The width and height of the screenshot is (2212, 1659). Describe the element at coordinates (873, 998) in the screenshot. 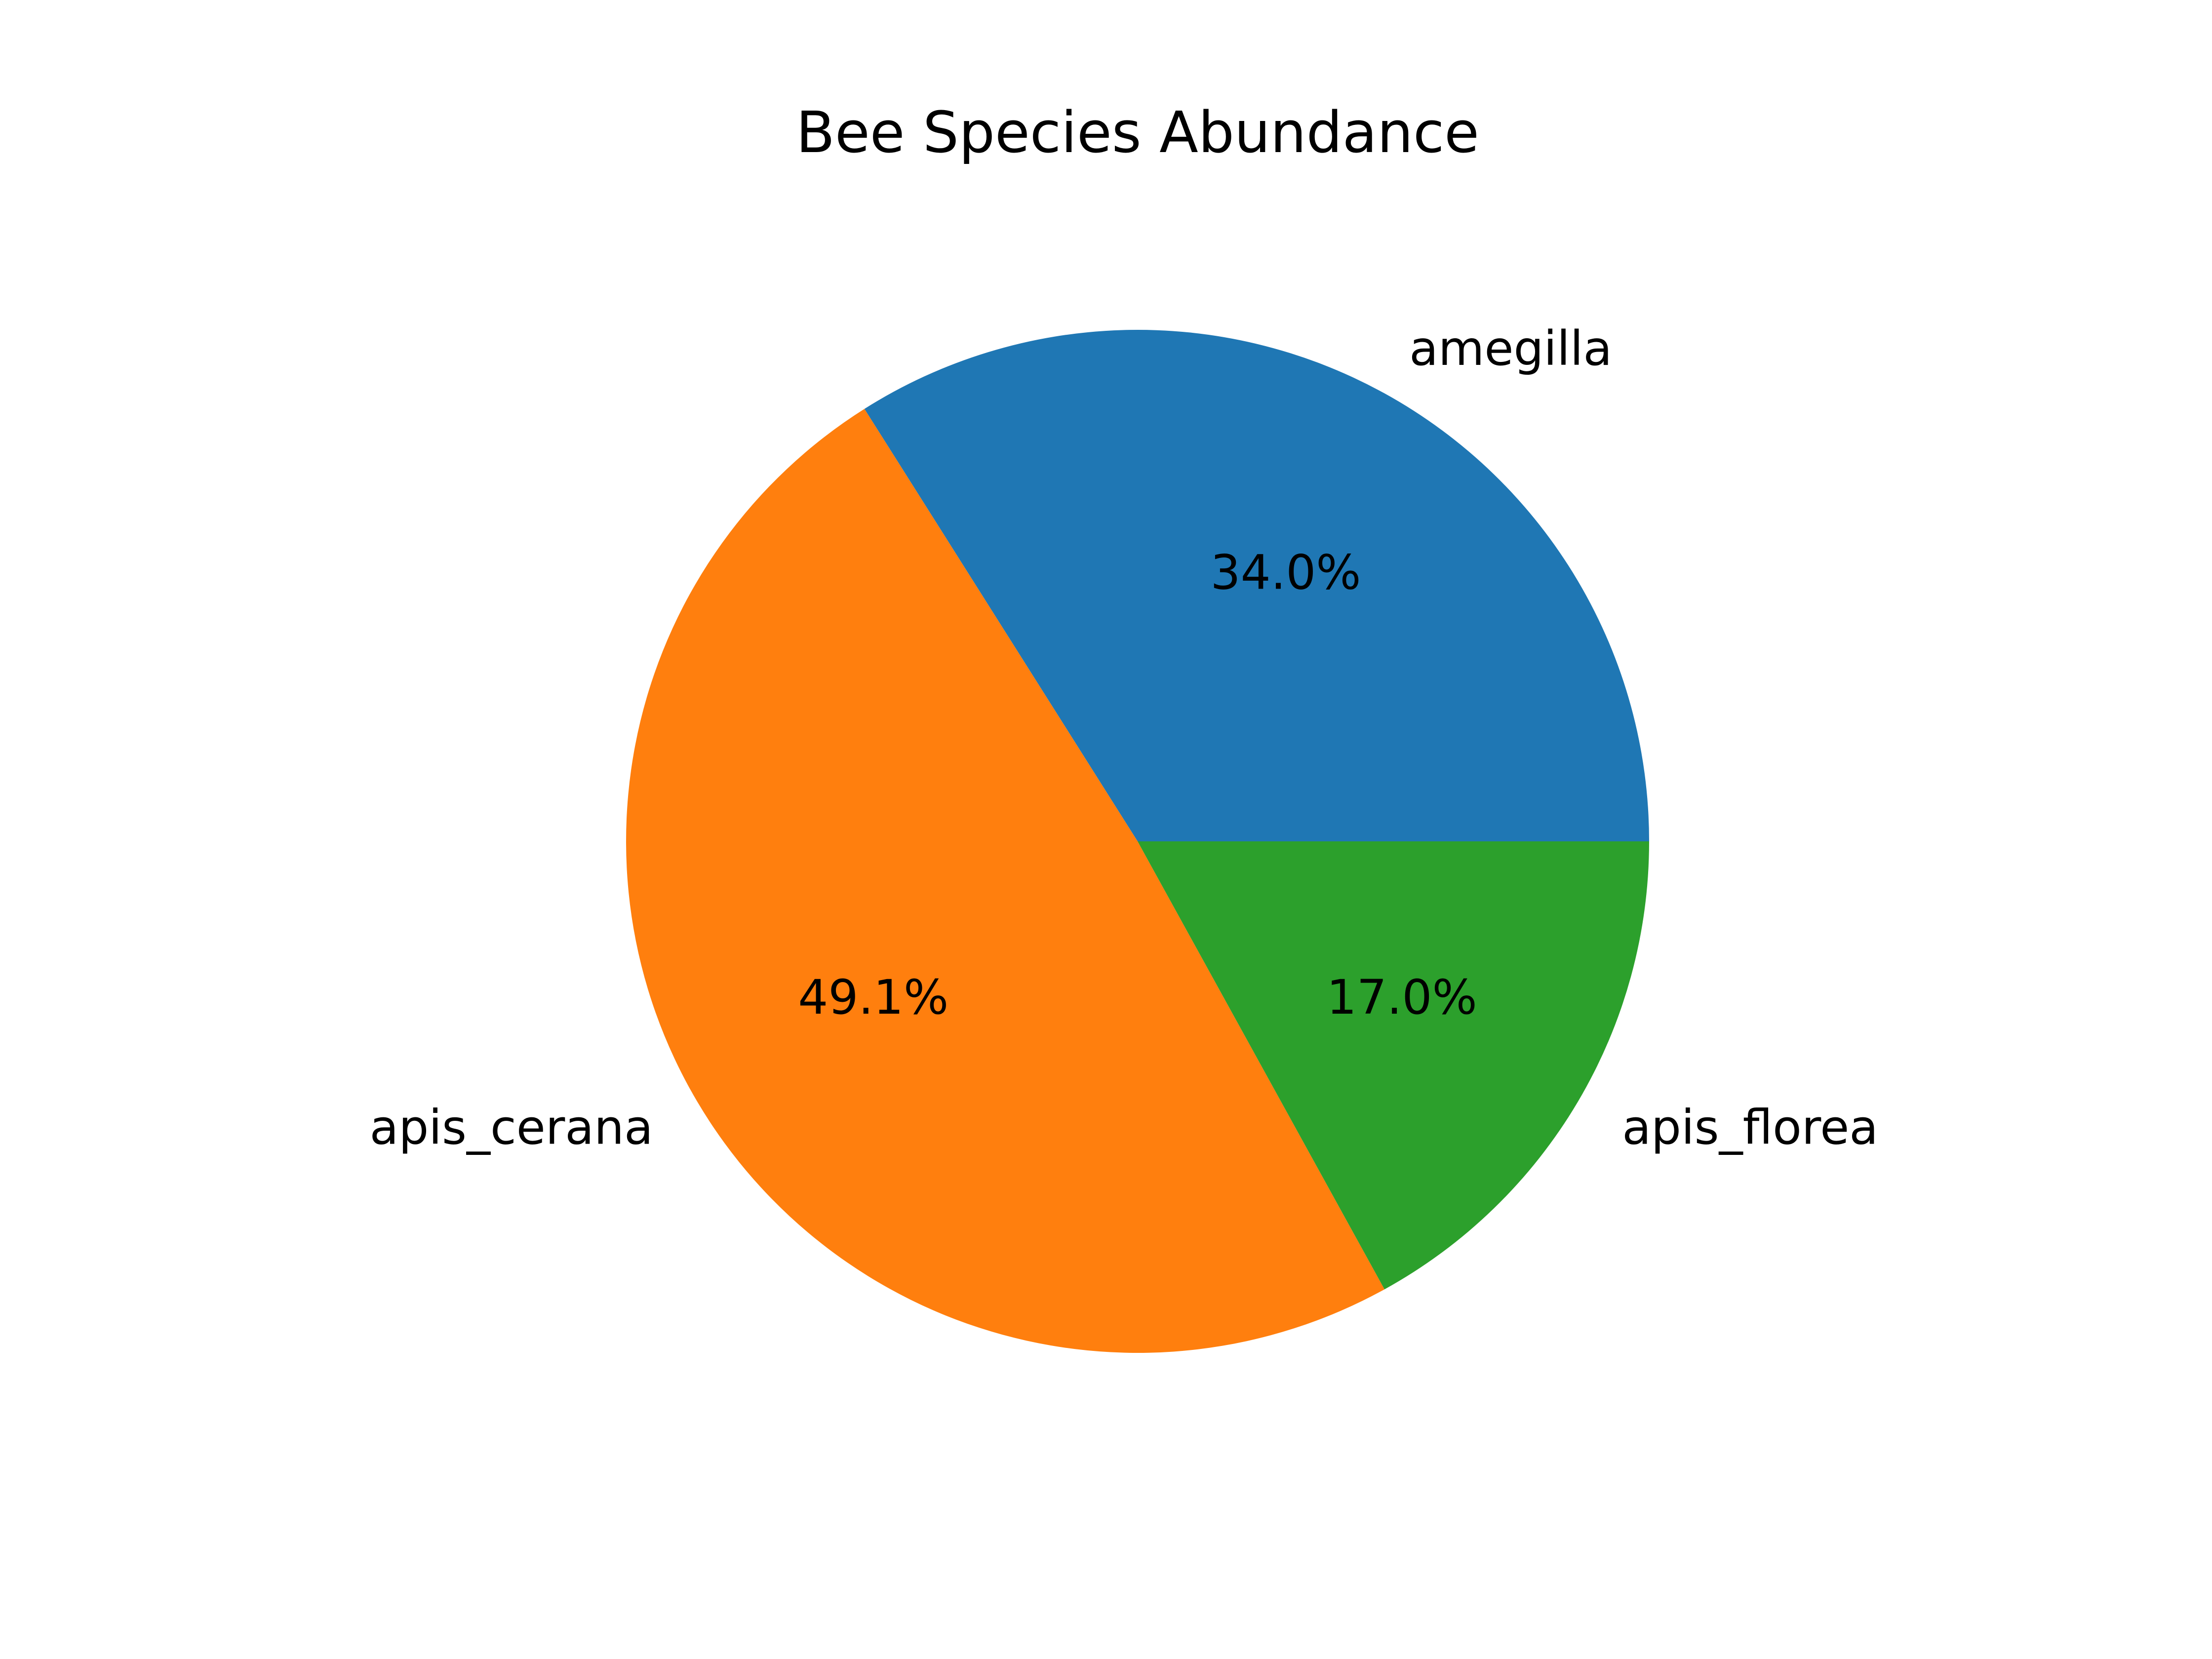

I see `slice-percent-label: 49.1%` at that location.